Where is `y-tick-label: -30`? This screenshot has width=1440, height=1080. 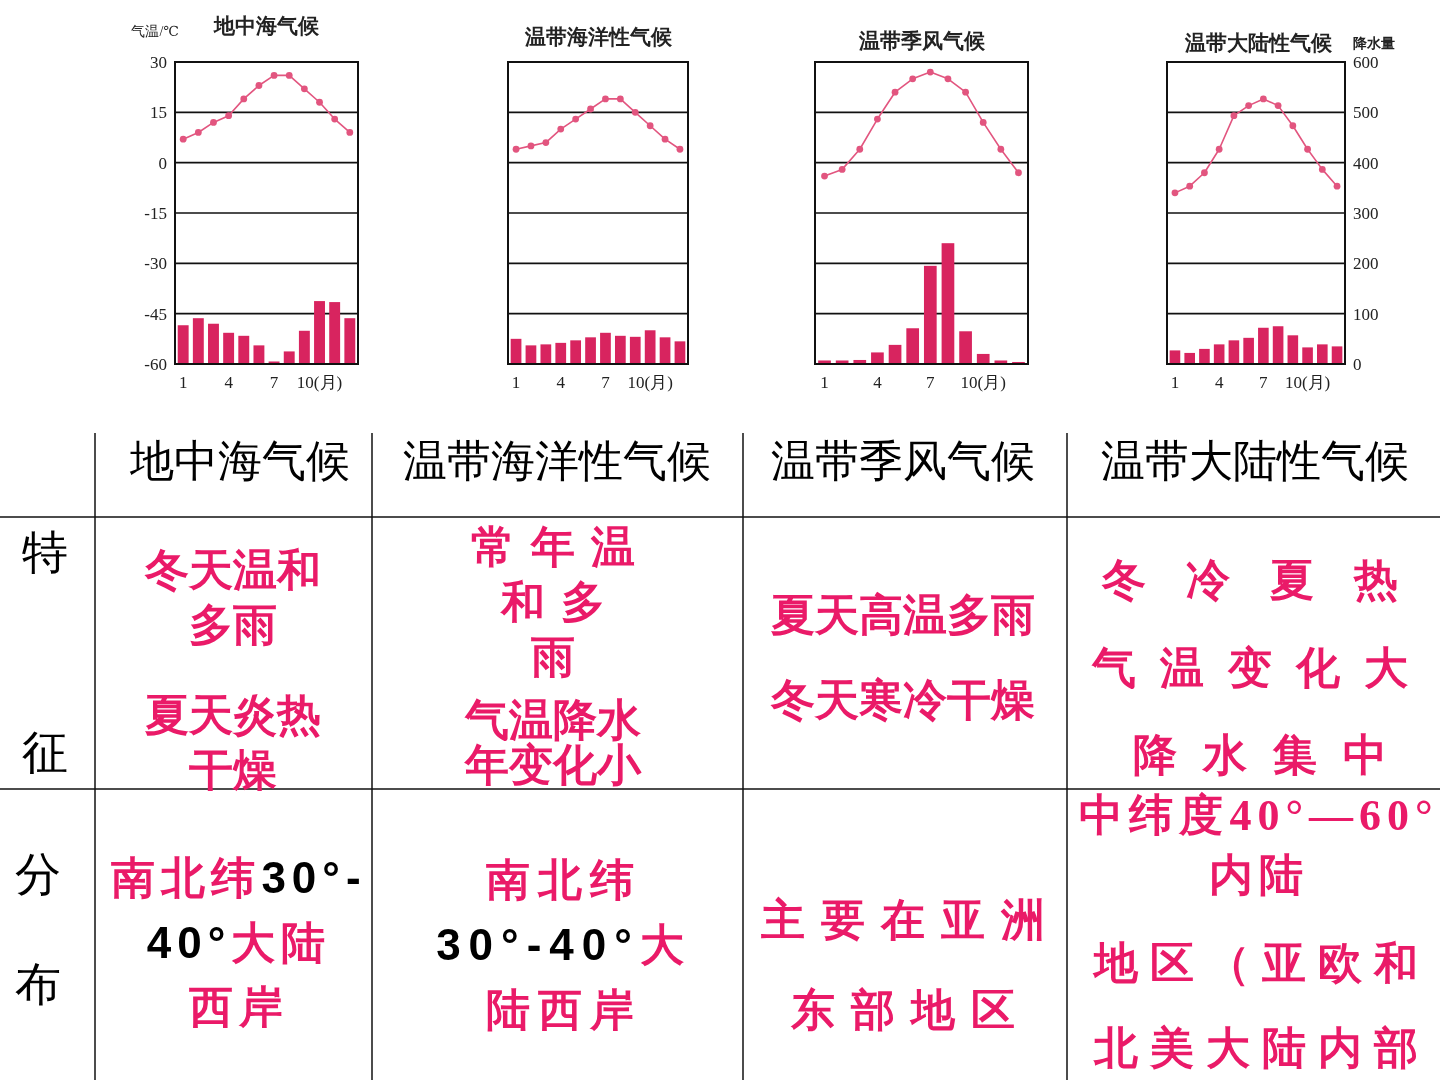
y-tick-label: -30 is located at coordinates (155, 264).